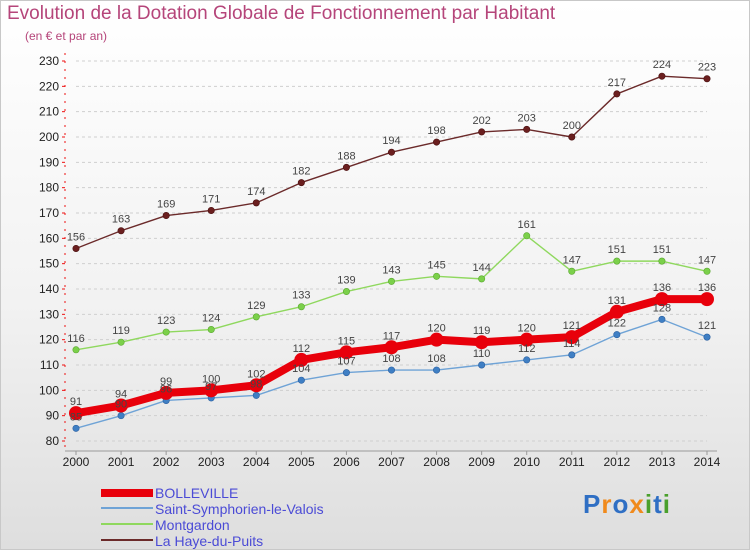  Describe the element at coordinates (481, 462) in the screenshot. I see `x-tick-label: 2009` at that location.